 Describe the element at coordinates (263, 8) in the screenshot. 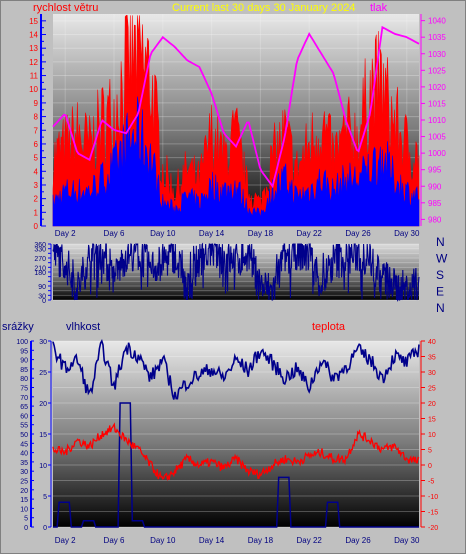

I see `header-title: Current last 30 days 30 January 2024` at that location.